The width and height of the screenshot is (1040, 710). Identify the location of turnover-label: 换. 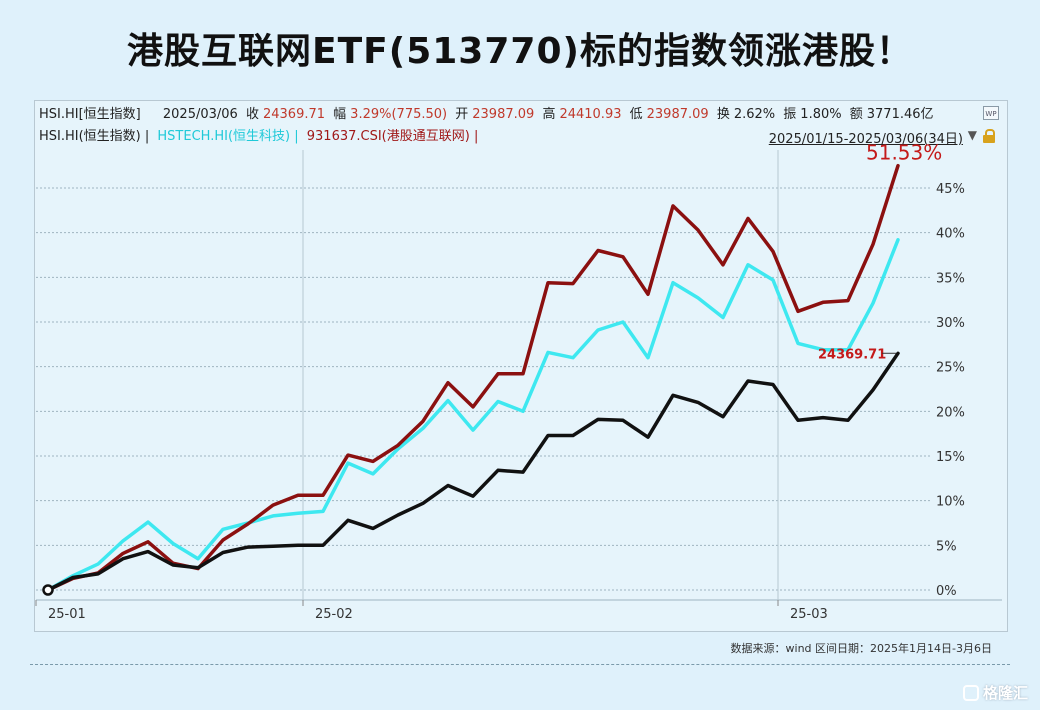
(723, 114).